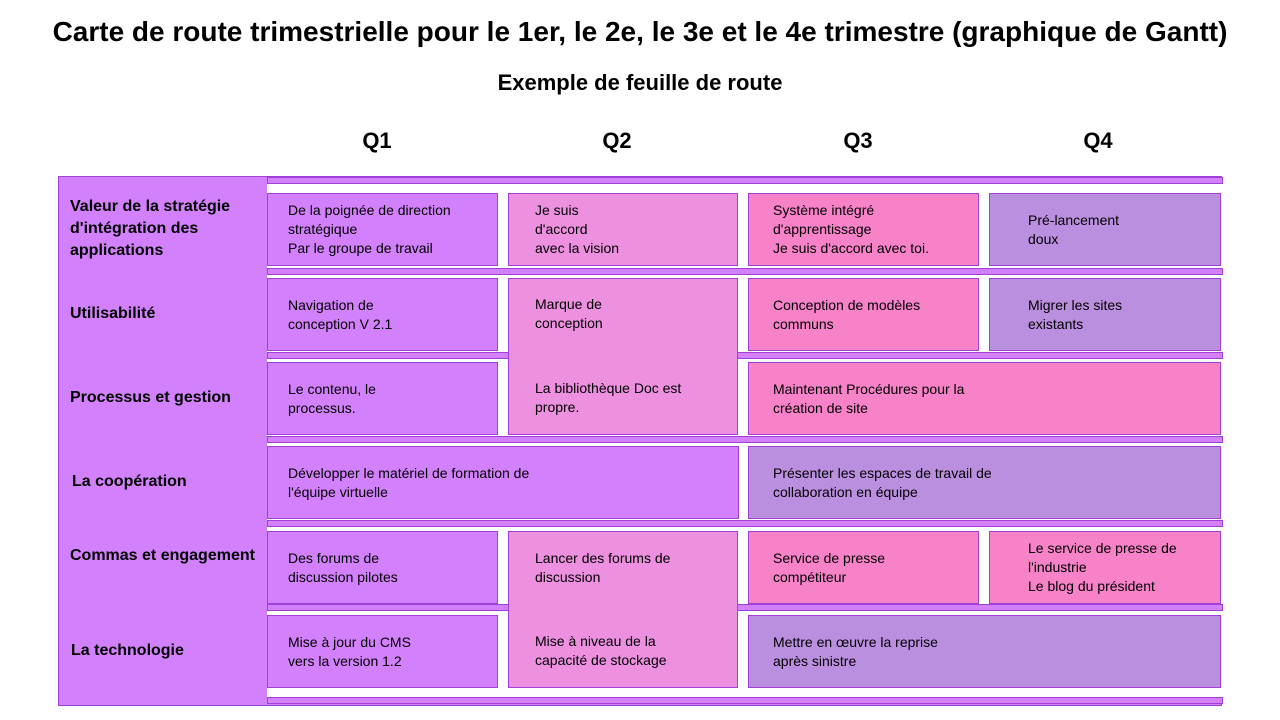  What do you see at coordinates (863, 314) in the screenshot?
I see `task-block: Conception de modèles communs` at bounding box center [863, 314].